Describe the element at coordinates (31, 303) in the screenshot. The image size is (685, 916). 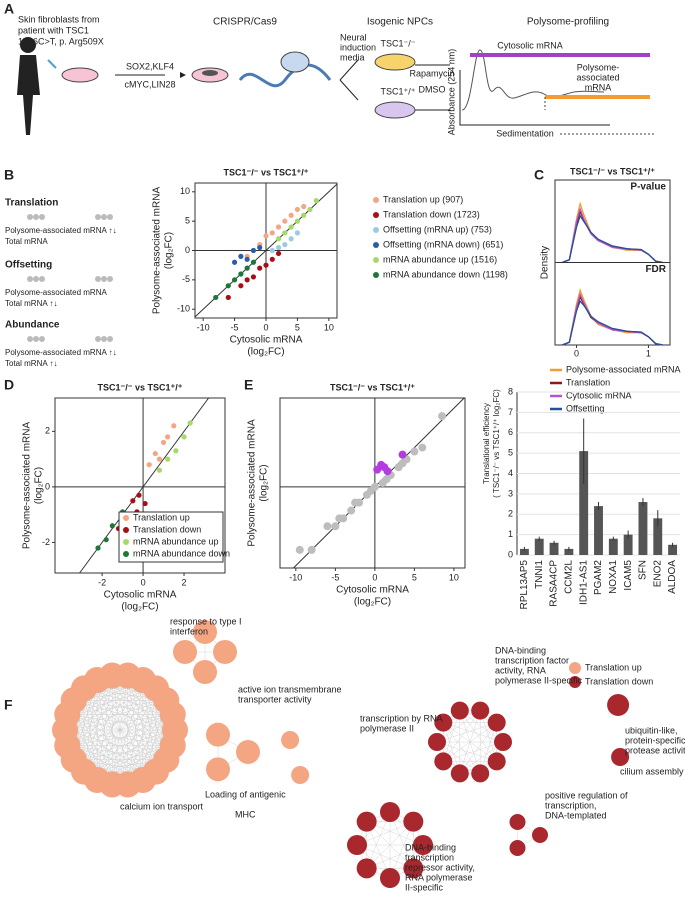
I see `label: Total mRNA ↑↓` at that location.